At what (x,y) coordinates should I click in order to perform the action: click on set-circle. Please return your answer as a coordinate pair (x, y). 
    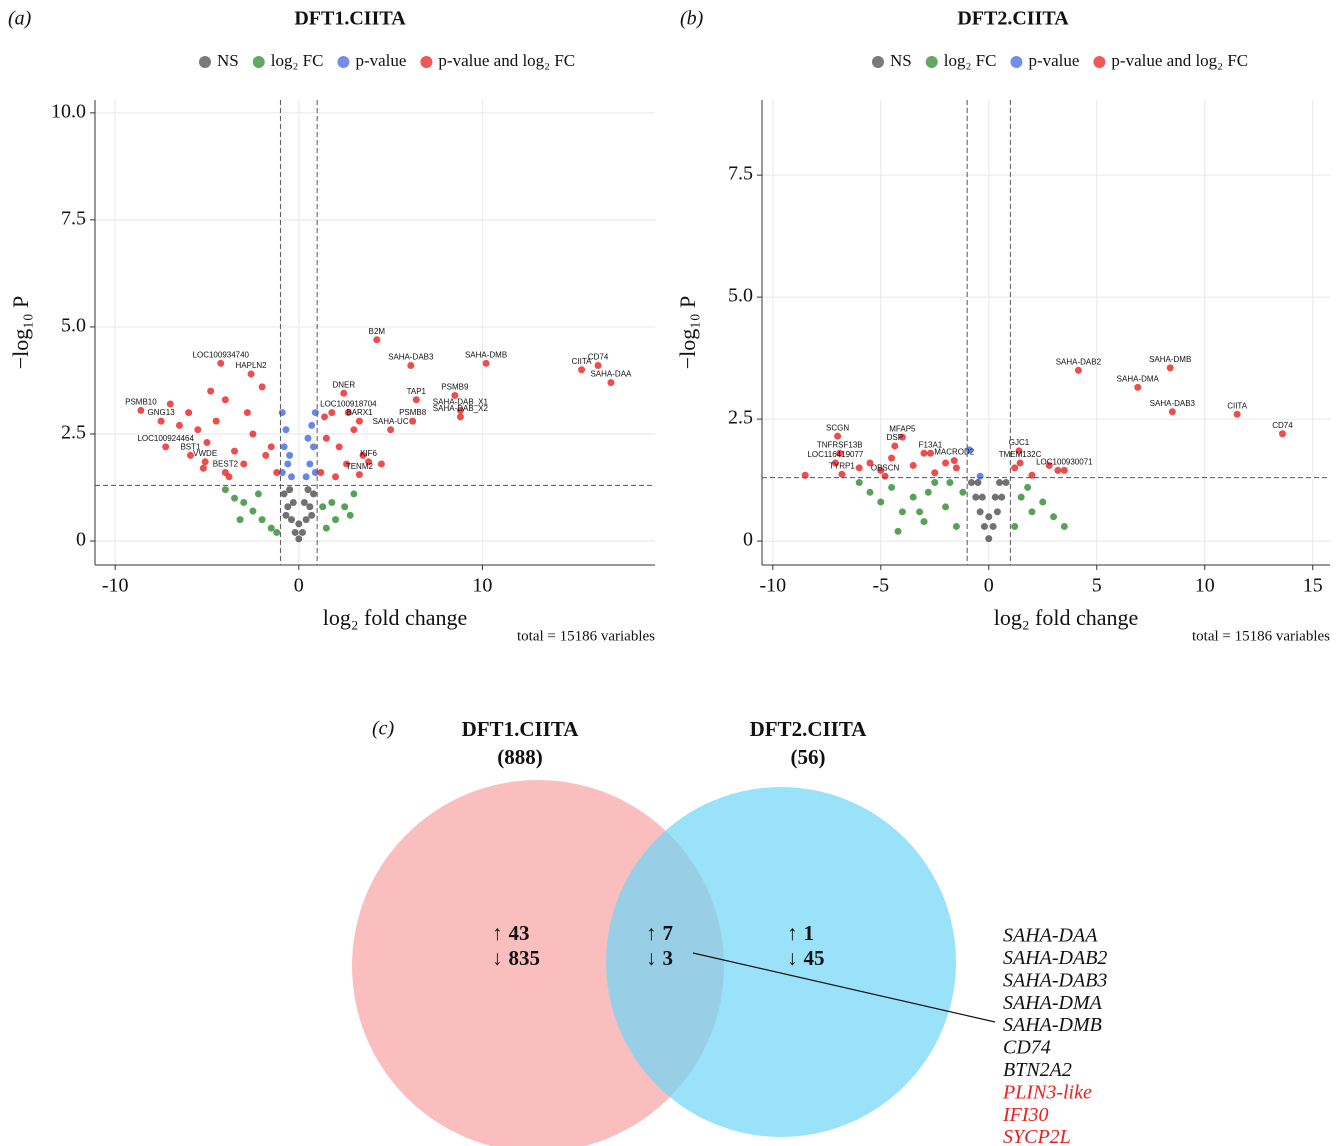
    Looking at the image, I should click on (781, 962).